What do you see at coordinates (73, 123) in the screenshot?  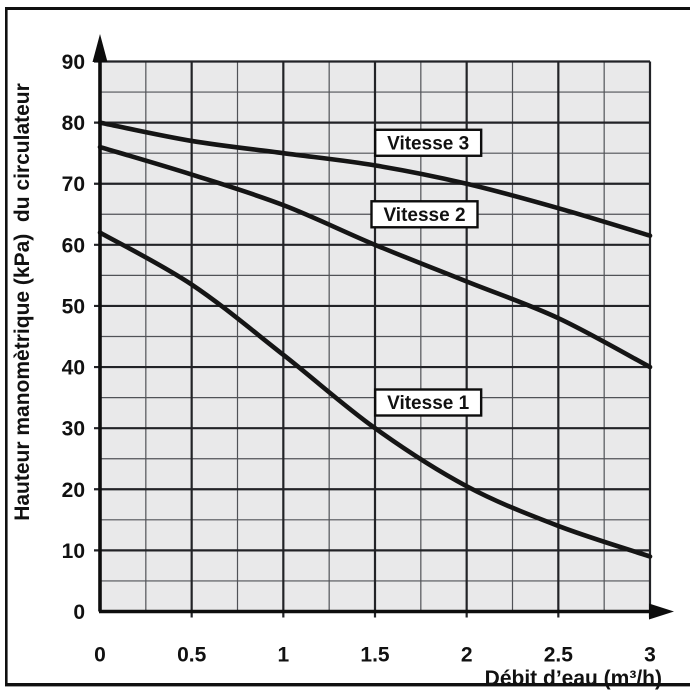 I see `y-tick-label: 80` at bounding box center [73, 123].